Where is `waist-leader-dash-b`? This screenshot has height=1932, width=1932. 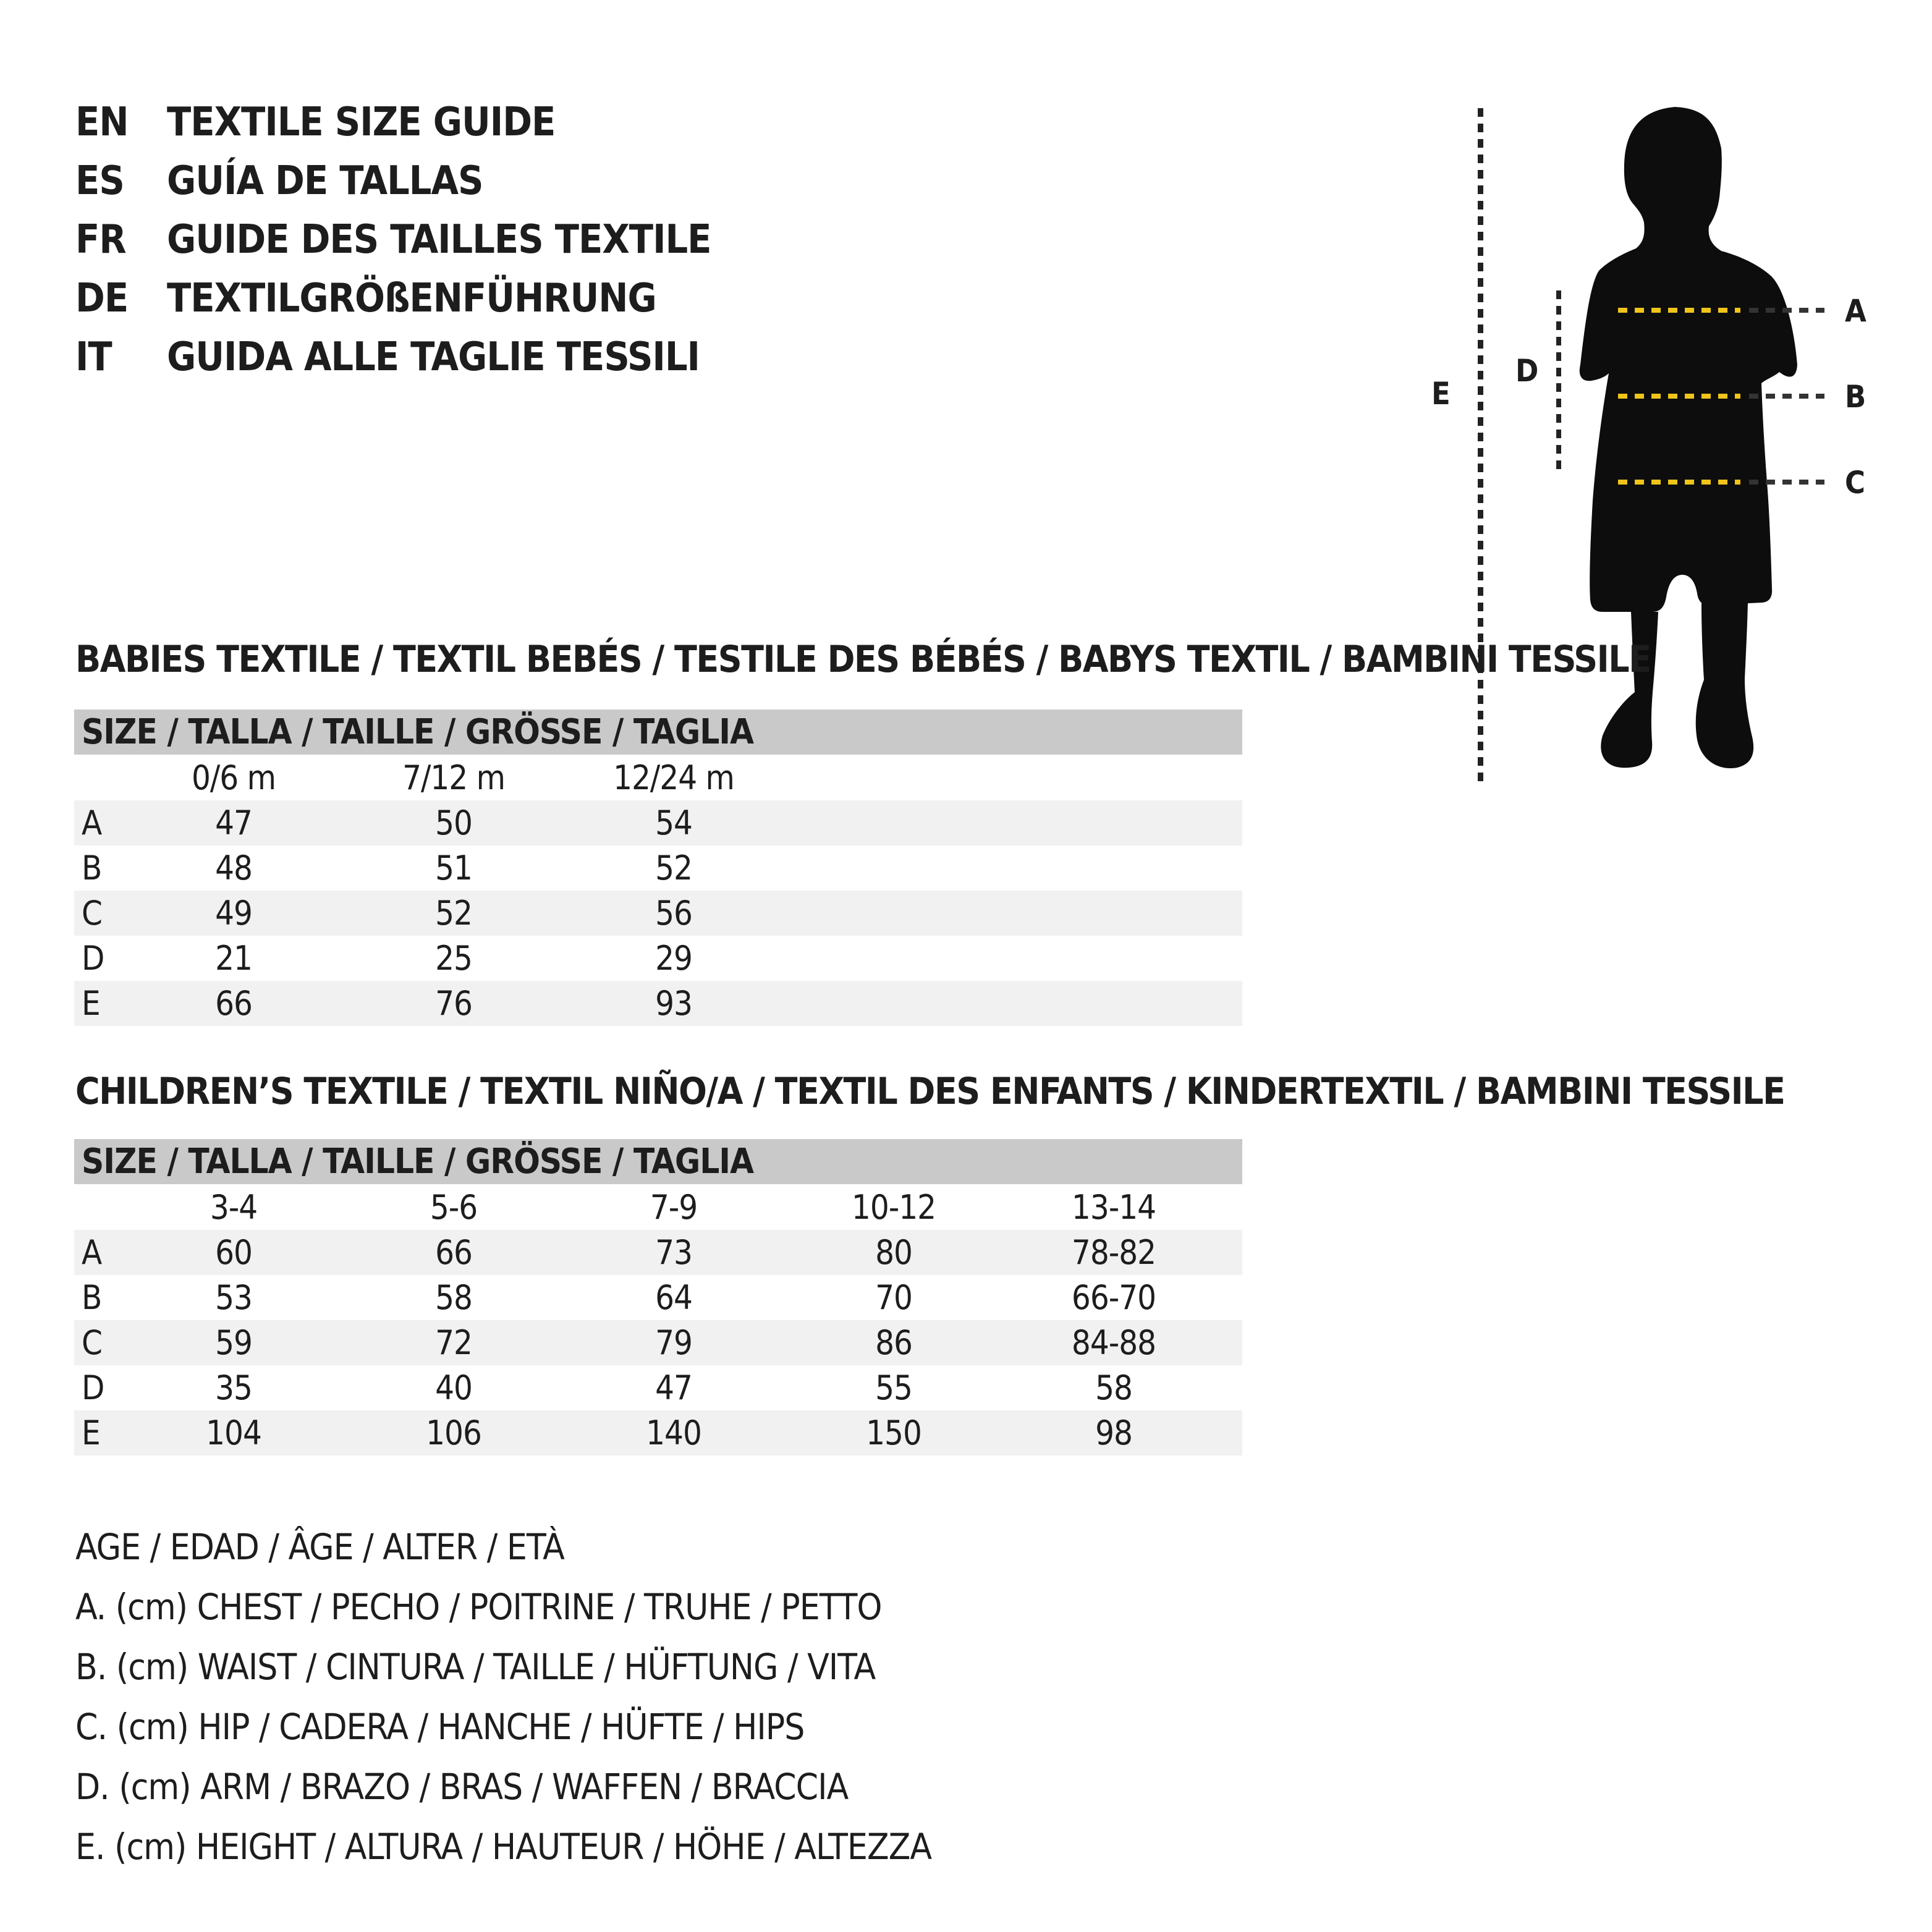
waist-leader-dash-b is located at coordinates (1786, 396).